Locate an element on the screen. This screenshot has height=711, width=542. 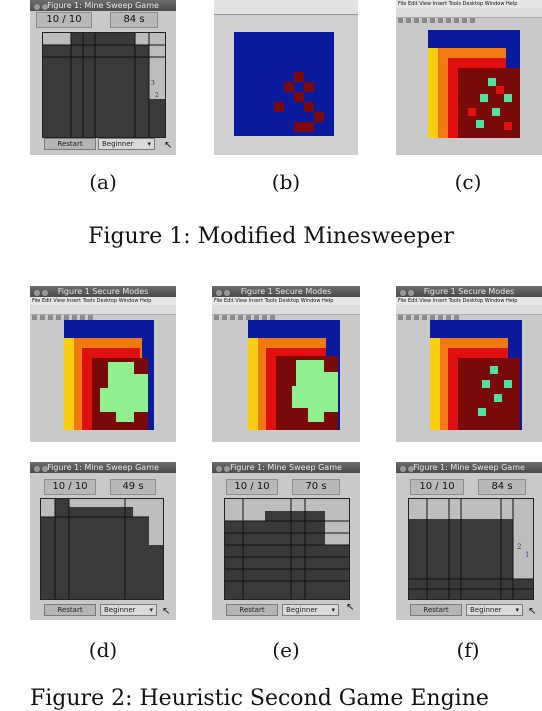
svg-text: 1 is located at coordinates (527, 555).